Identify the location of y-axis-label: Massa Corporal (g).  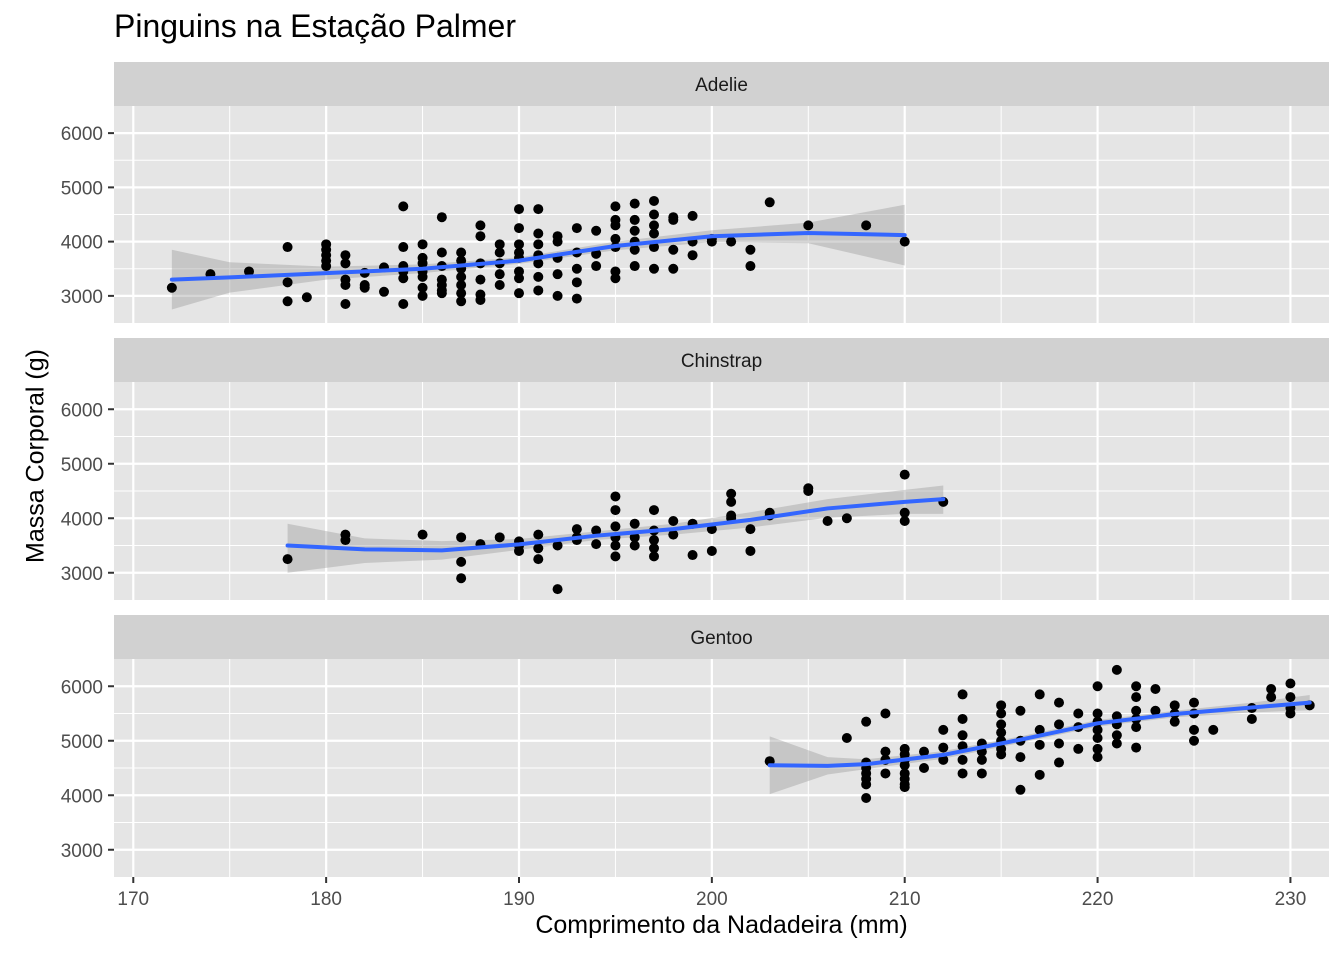
(35, 456).